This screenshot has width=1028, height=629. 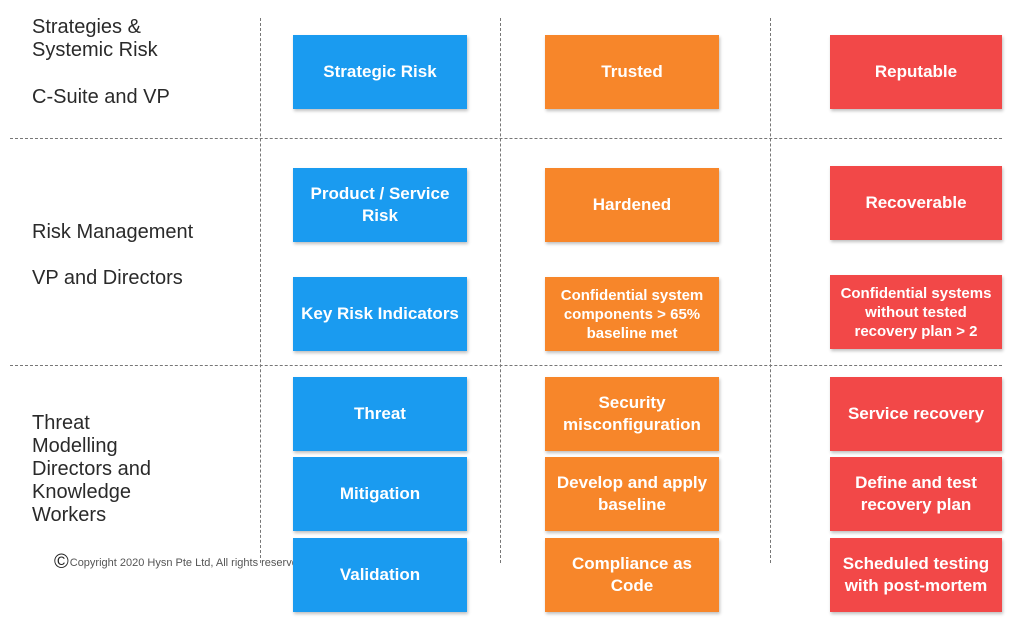 I want to click on risk-box: Mitigation, so click(x=380, y=494).